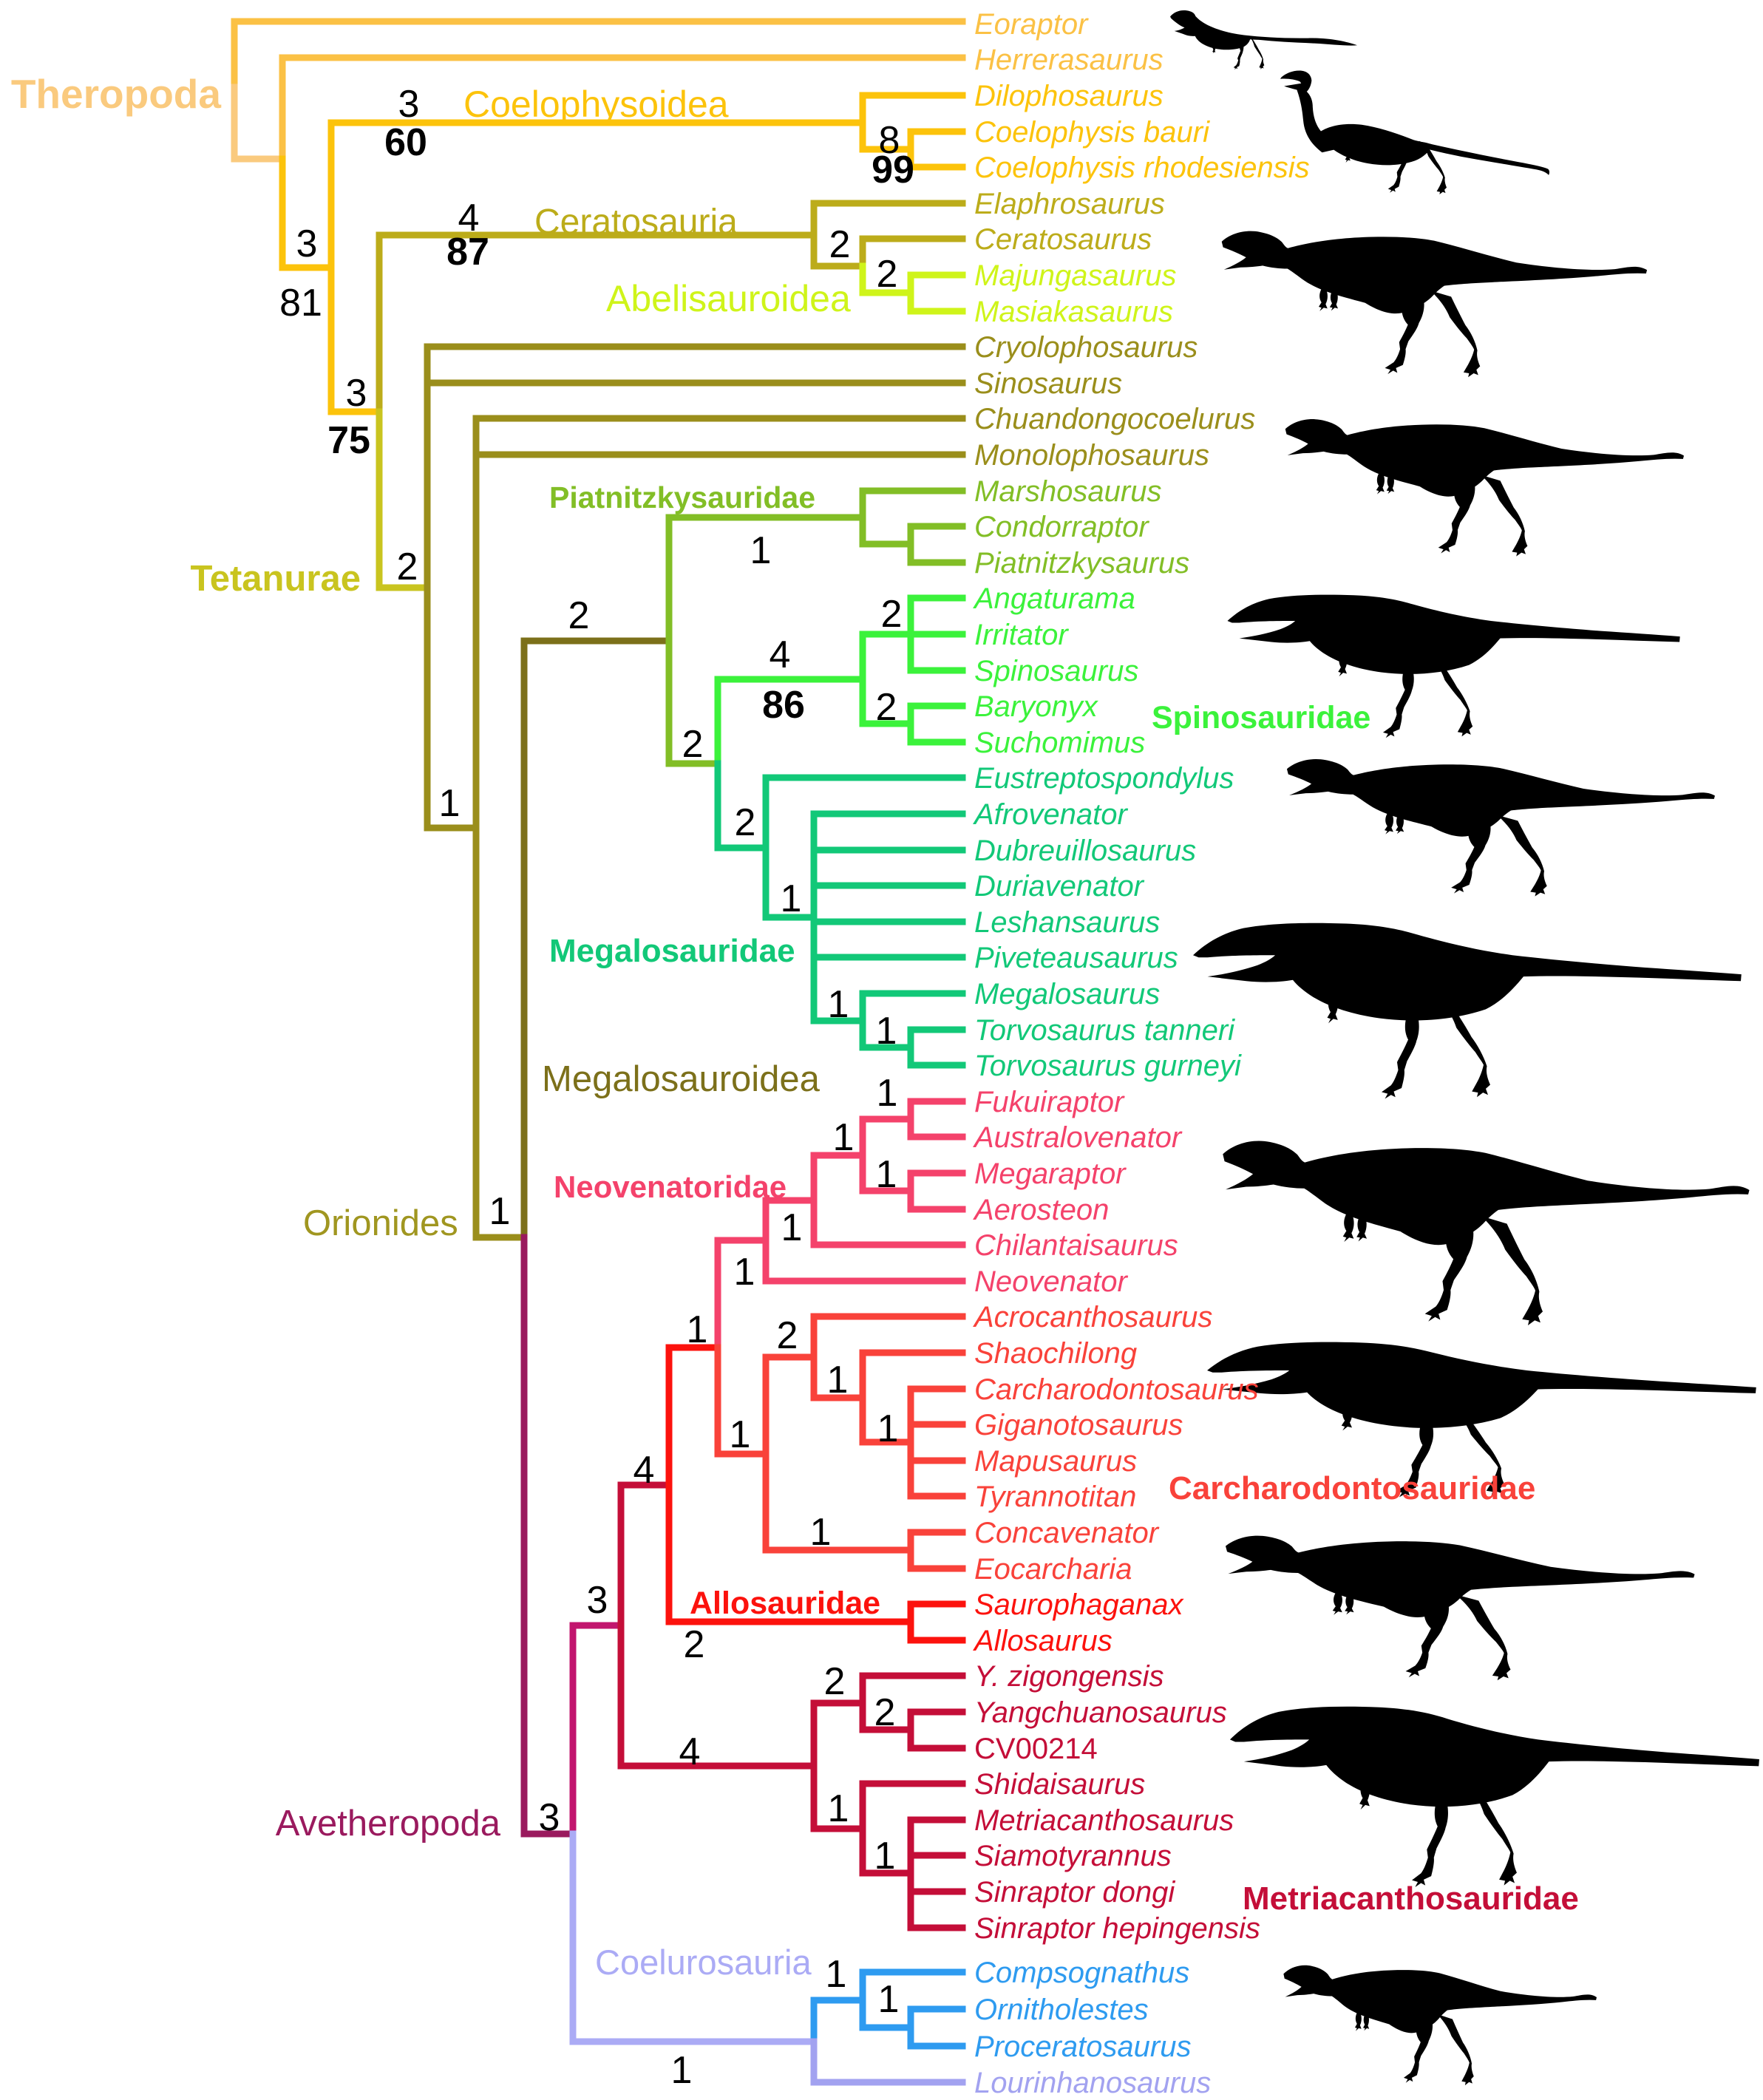  Describe the element at coordinates (1085, 851) in the screenshot. I see `svg-text: Dubreuillosaurus` at that location.